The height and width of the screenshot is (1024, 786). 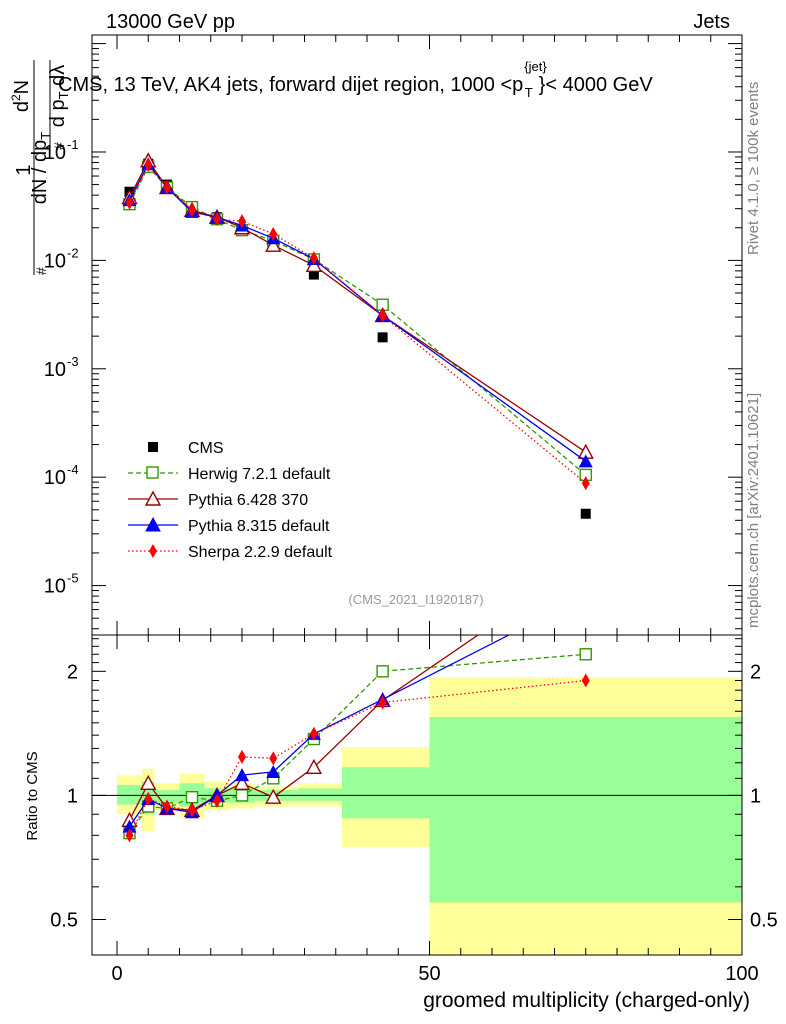 What do you see at coordinates (218, 499) in the screenshot?
I see `legend-item-pythia6: Pythia 6.428 370` at bounding box center [218, 499].